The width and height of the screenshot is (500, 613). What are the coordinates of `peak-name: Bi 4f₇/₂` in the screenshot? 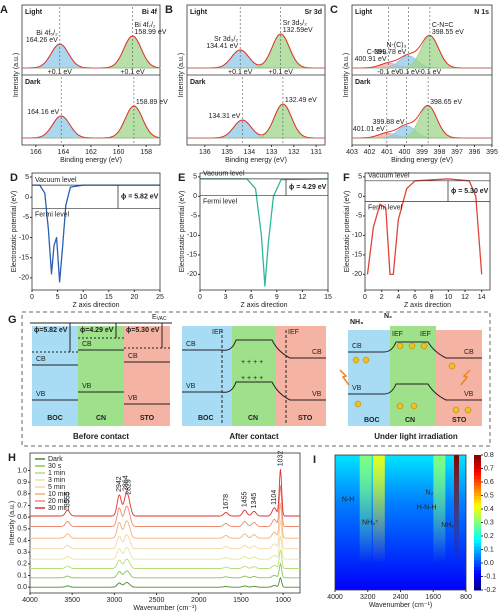 It's located at (145, 25).